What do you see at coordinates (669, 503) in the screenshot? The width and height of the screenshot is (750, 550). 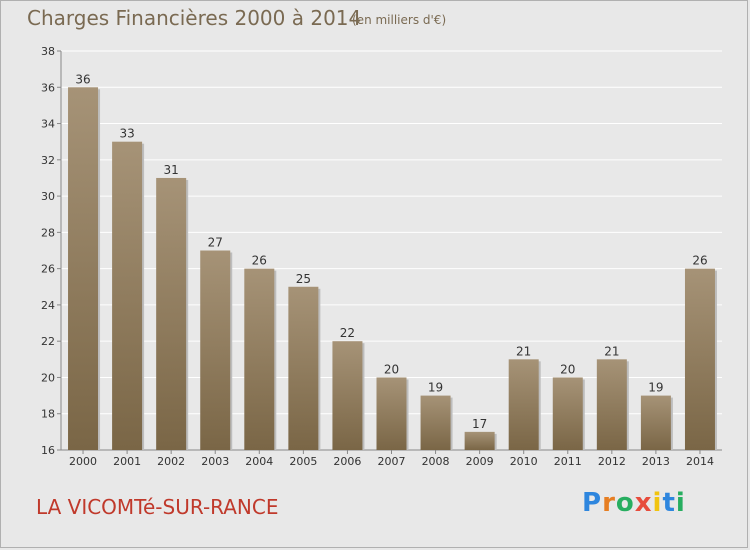 I see `logo-letter: t` at bounding box center [669, 503].